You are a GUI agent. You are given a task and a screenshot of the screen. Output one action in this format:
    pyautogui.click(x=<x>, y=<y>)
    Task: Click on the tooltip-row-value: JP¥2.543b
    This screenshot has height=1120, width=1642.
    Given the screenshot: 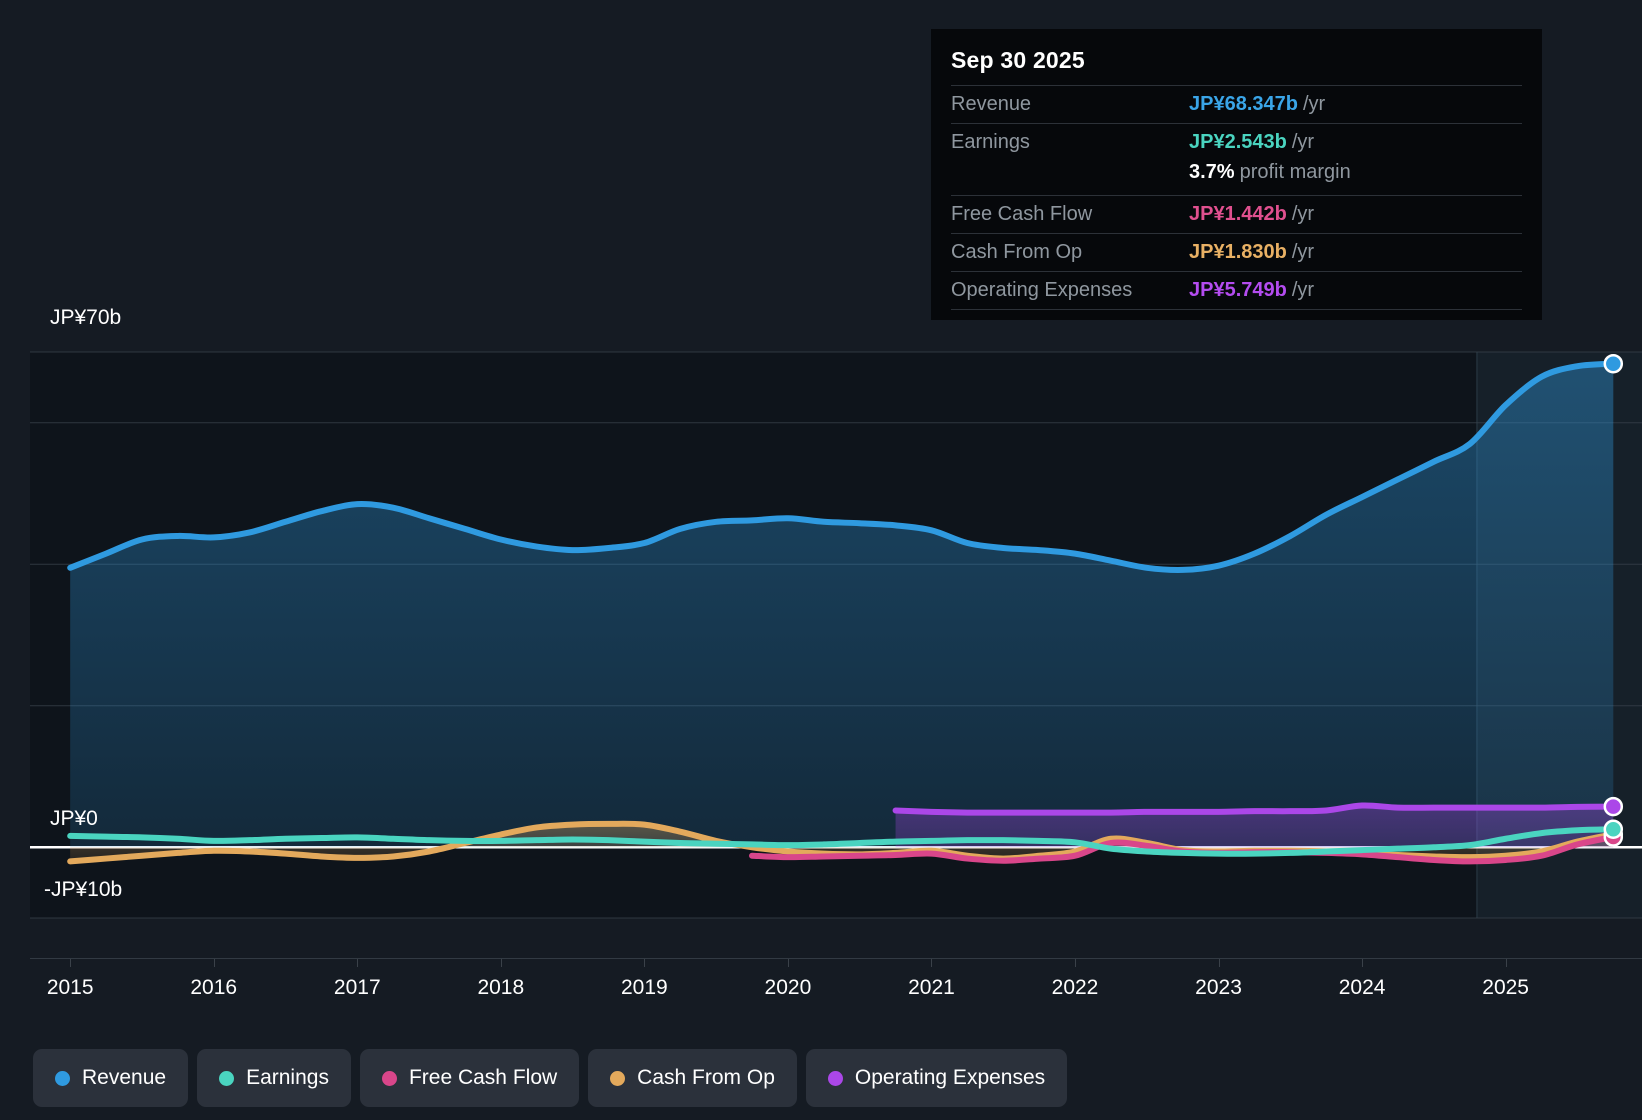 What is the action you would take?
    pyautogui.click(x=1238, y=142)
    